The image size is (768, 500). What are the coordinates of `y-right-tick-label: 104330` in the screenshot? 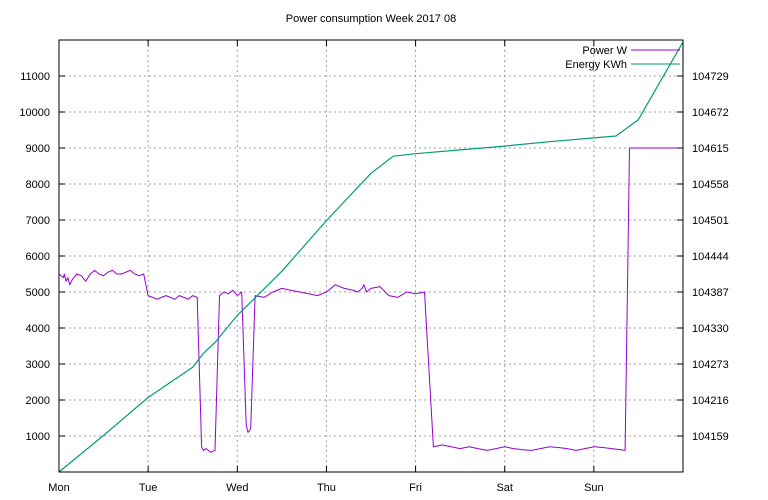 It's located at (710, 329).